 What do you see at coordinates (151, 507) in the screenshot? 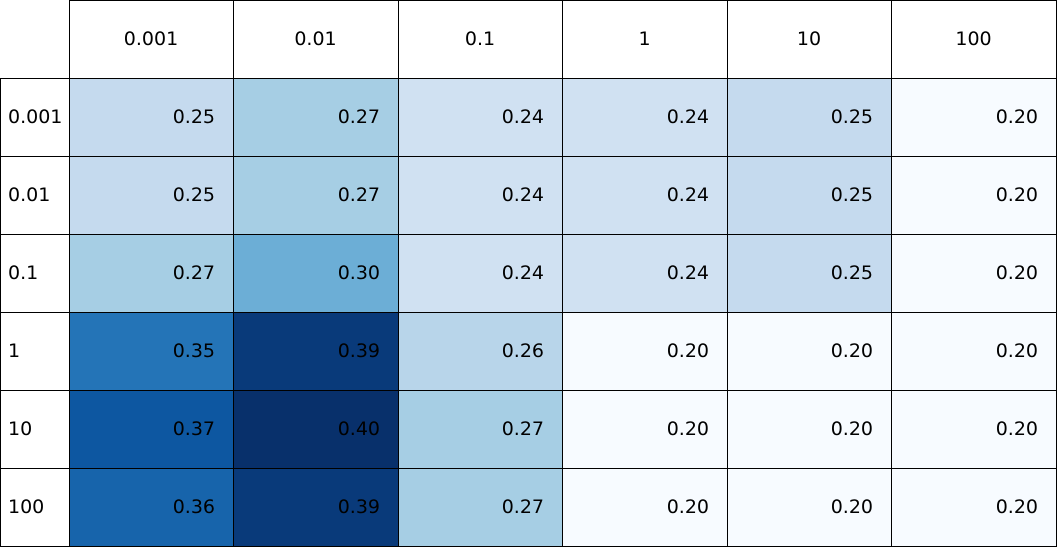
I see `heatmap-cell: 0.36` at bounding box center [151, 507].